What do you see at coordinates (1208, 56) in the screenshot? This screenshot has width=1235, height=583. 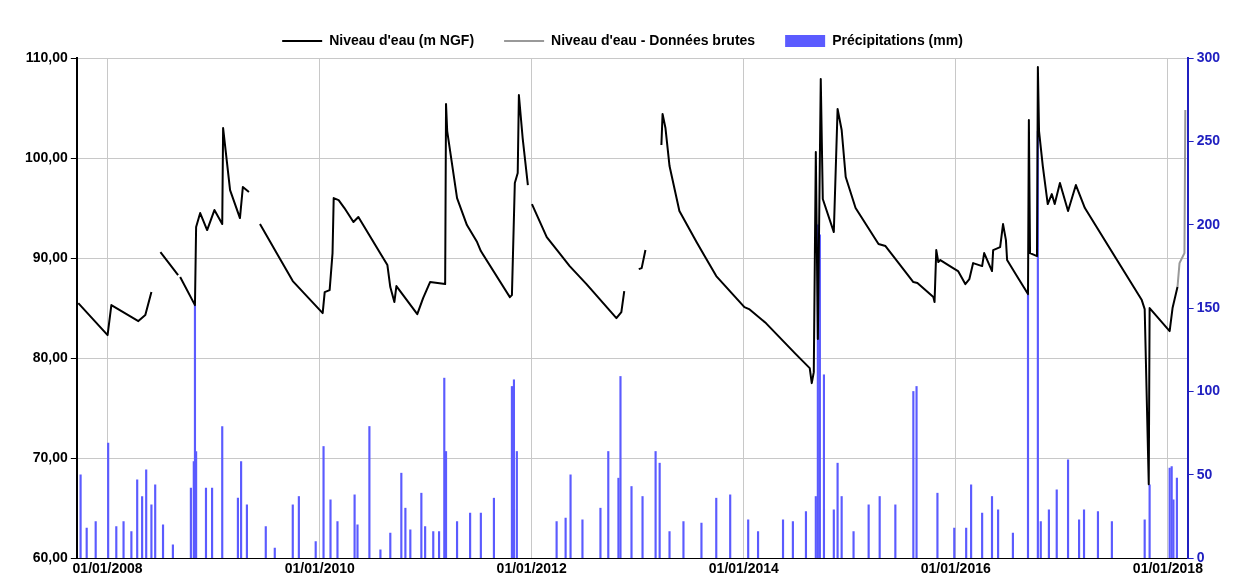 I see `y2-tick-label: 300` at bounding box center [1208, 56].